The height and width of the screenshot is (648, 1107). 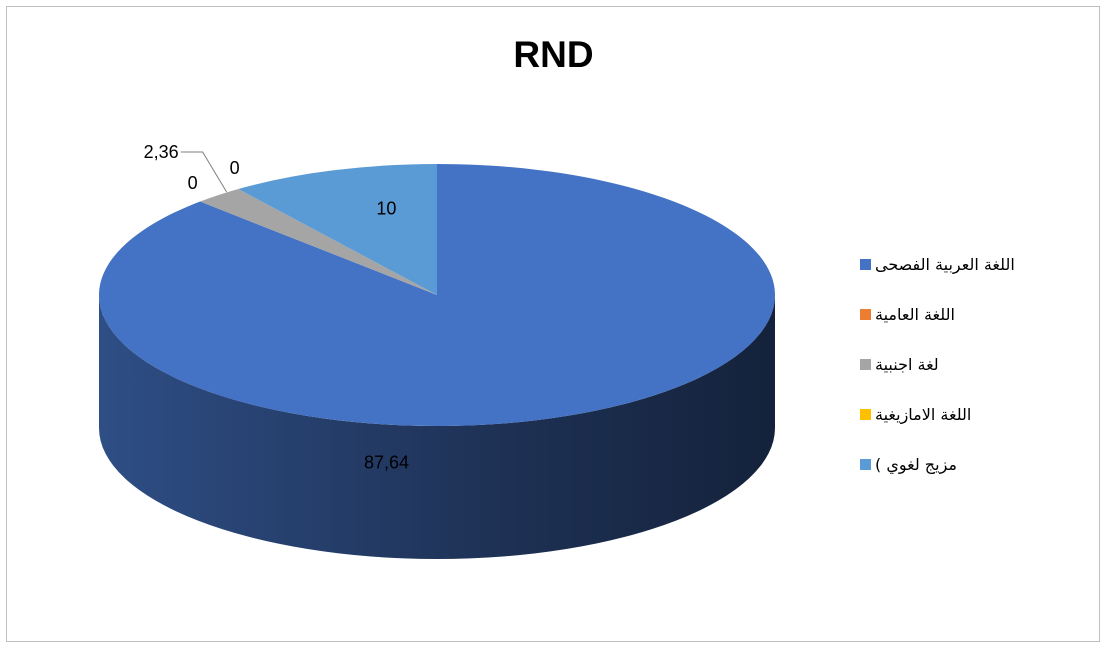 What do you see at coordinates (945, 264) in the screenshot?
I see `legend-label-0: اللغة العربية الفصحى` at bounding box center [945, 264].